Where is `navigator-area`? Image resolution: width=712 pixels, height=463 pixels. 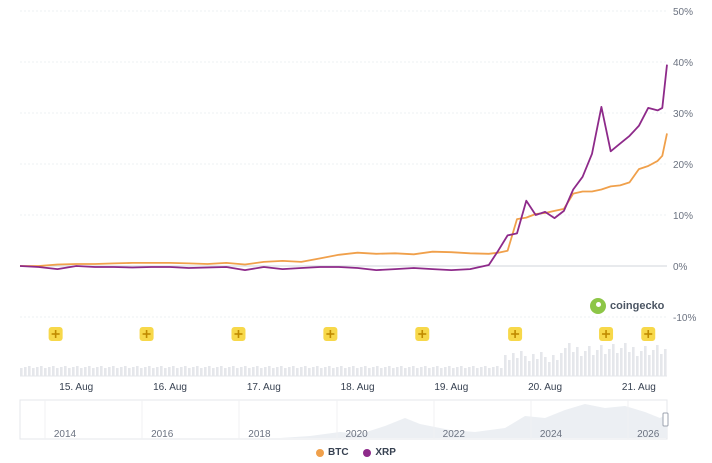
navigator-area is located at coordinates (343, 421).